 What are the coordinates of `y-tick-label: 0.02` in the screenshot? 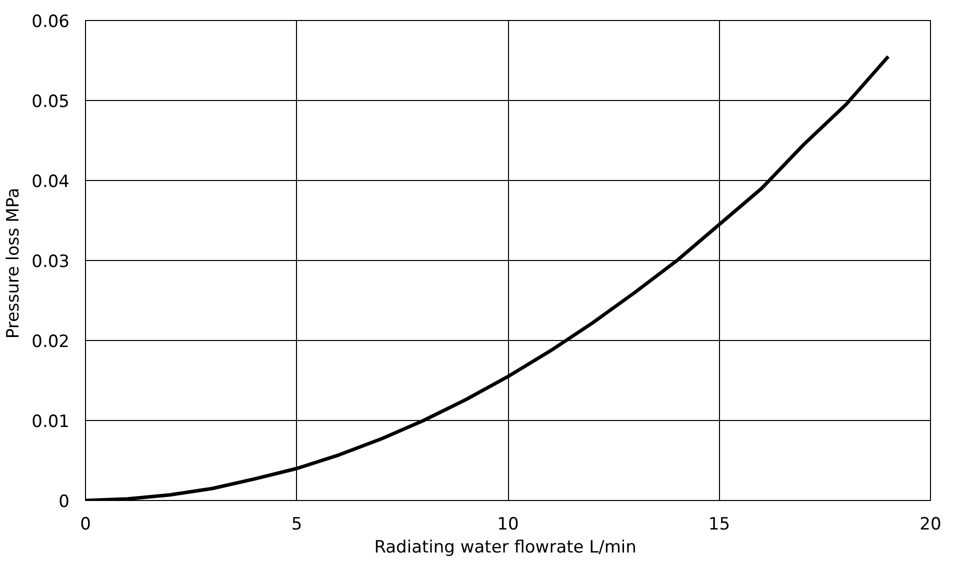 It's located at (51, 342).